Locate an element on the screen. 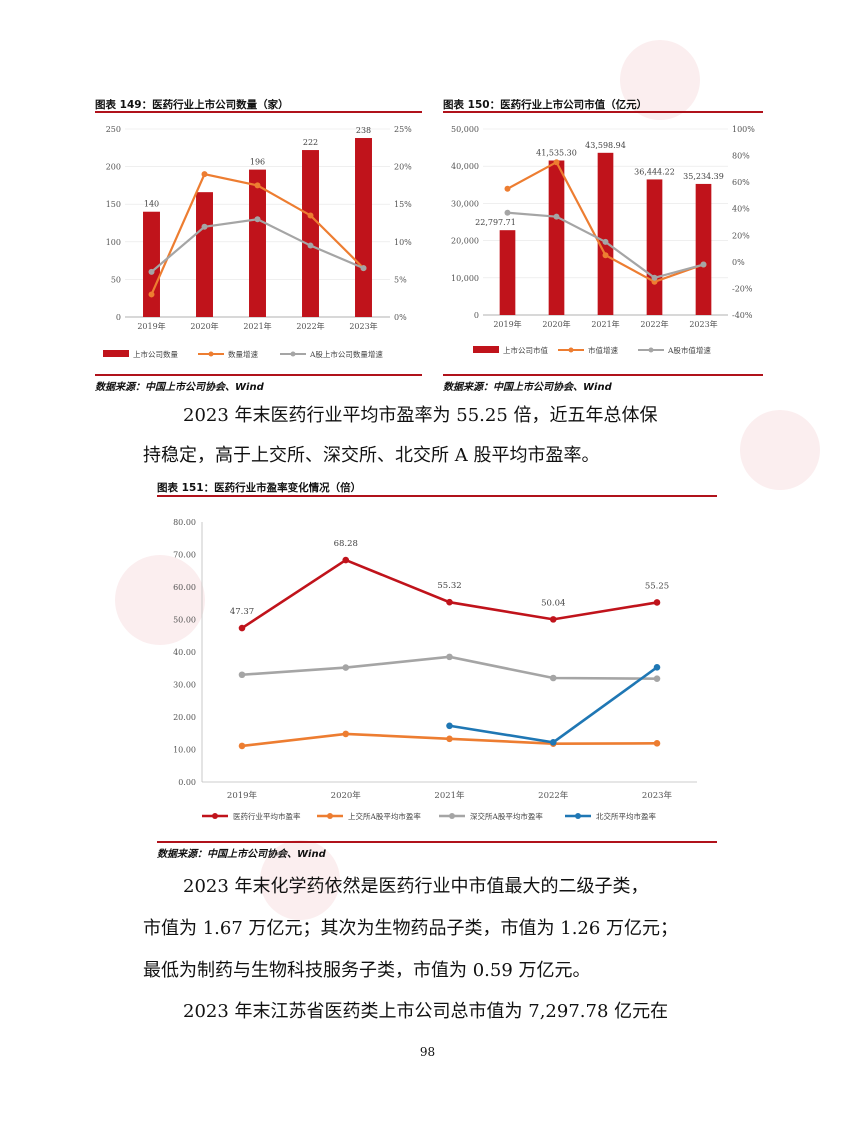 This screenshot has height=1140, width=855. y-tick-label: 80.00 is located at coordinates (184, 522).